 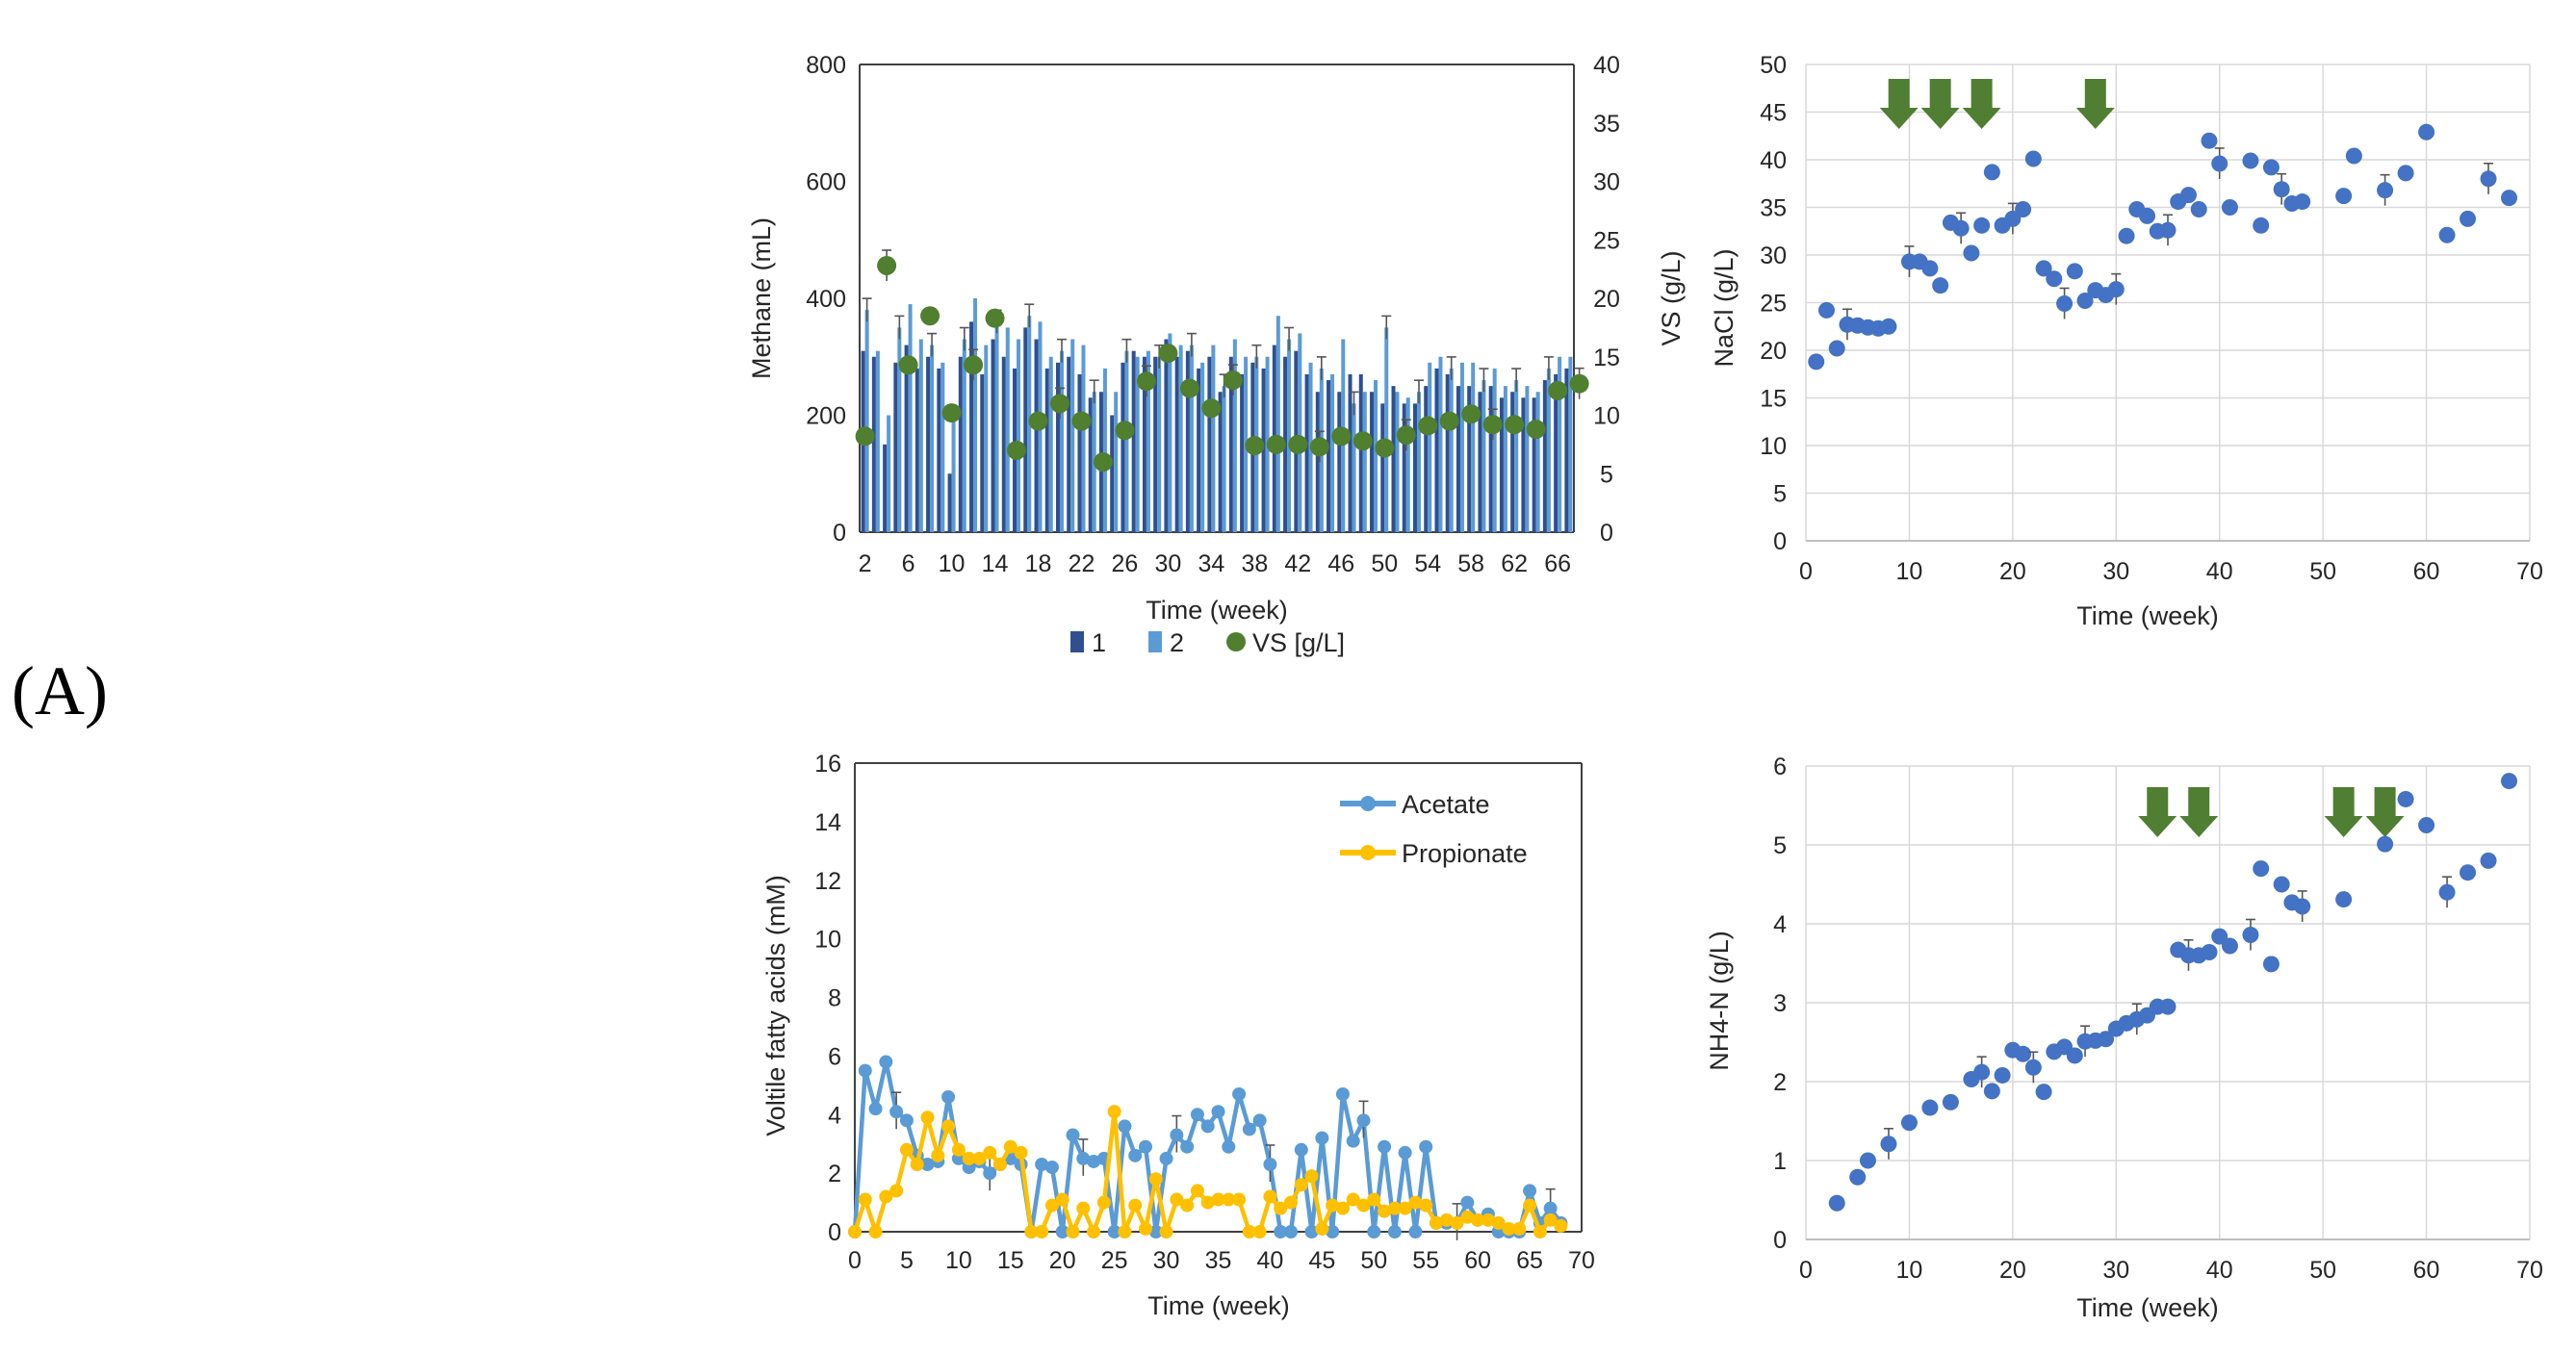 What do you see at coordinates (1115, 1260) in the screenshot?
I see `x-tick-label: 25` at bounding box center [1115, 1260].